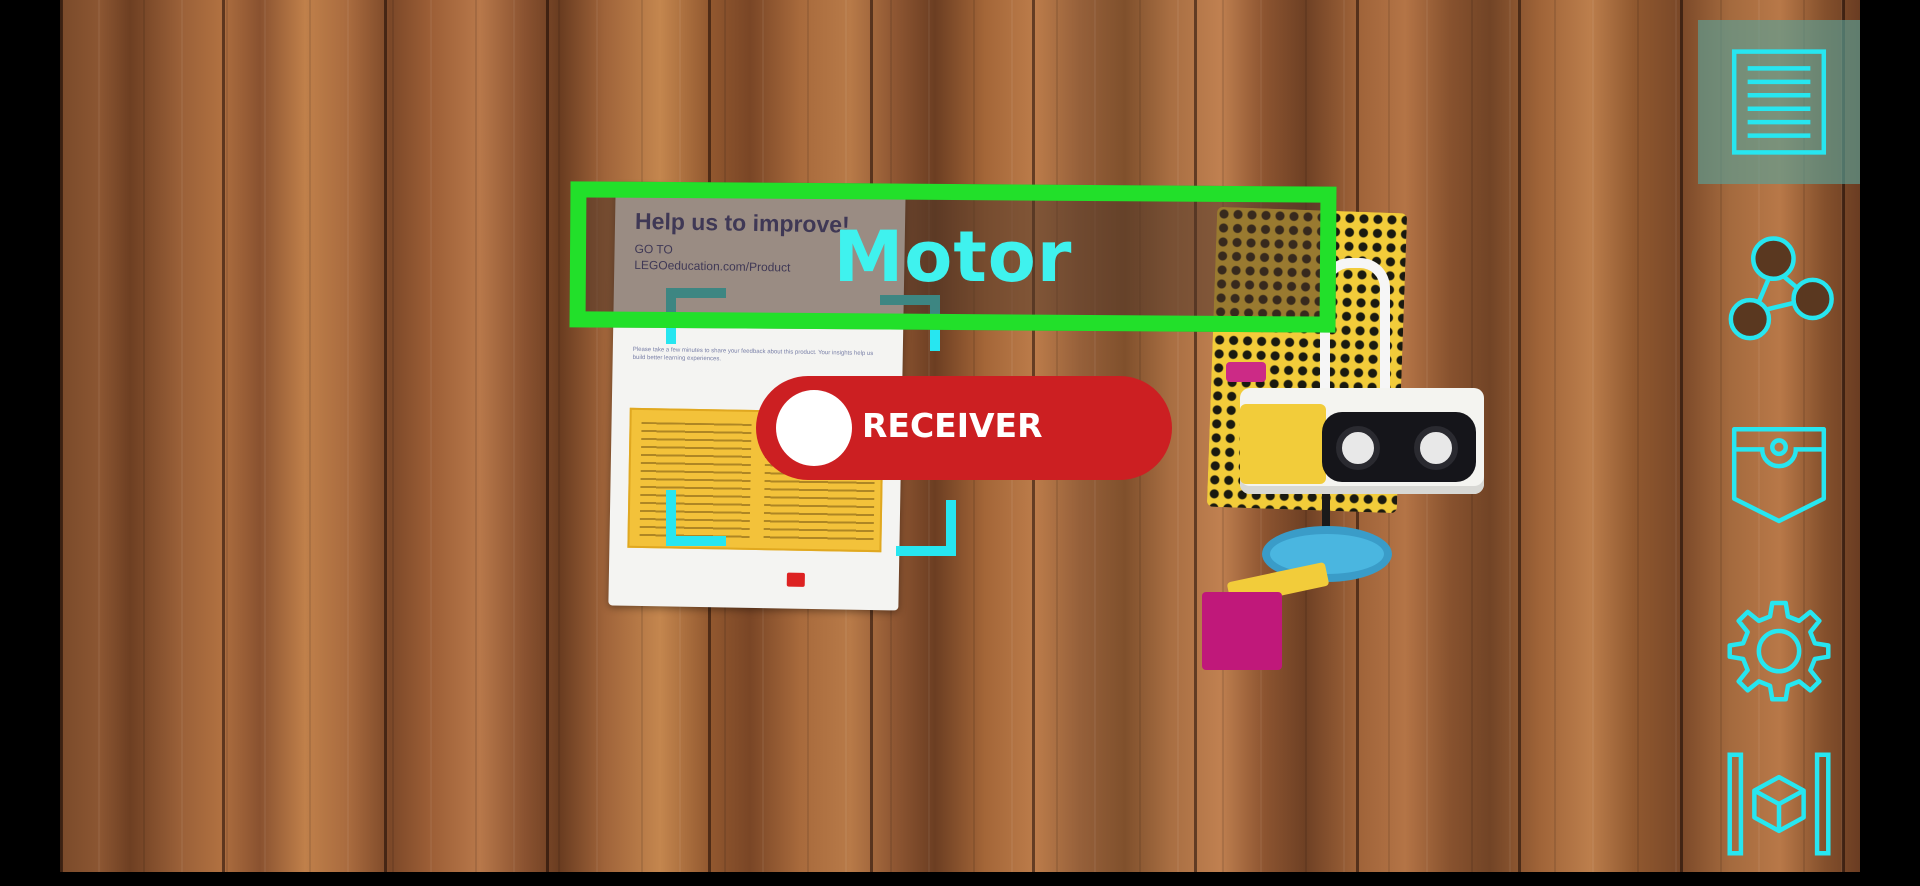 Image resolution: width=1920 pixels, height=886 pixels. I want to click on gear-icon, so click(1779, 651).